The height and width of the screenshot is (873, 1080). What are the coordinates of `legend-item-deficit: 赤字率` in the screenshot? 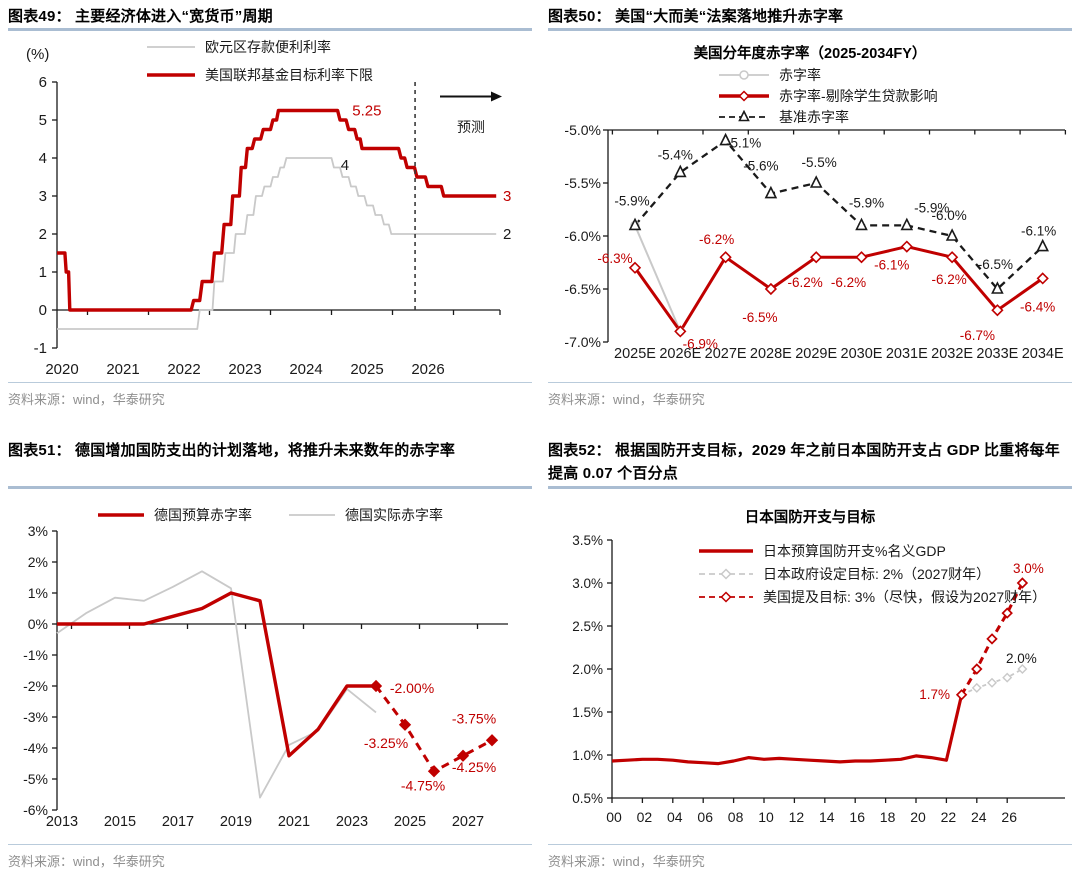 It's located at (828, 74).